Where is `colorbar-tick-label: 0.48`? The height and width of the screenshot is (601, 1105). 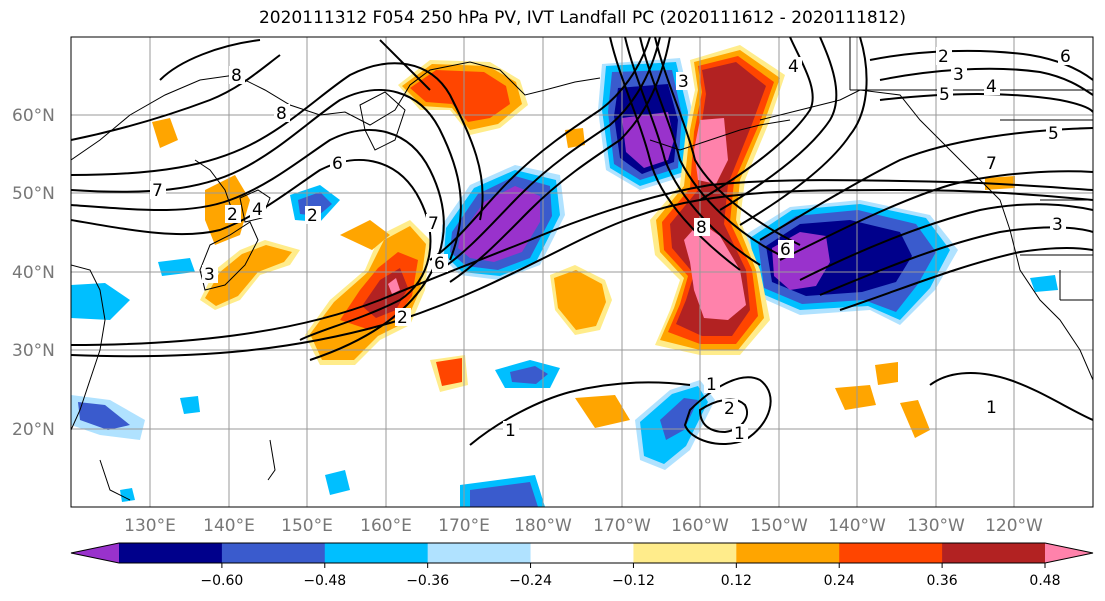 colorbar-tick-label: 0.48 is located at coordinates (1044, 581).